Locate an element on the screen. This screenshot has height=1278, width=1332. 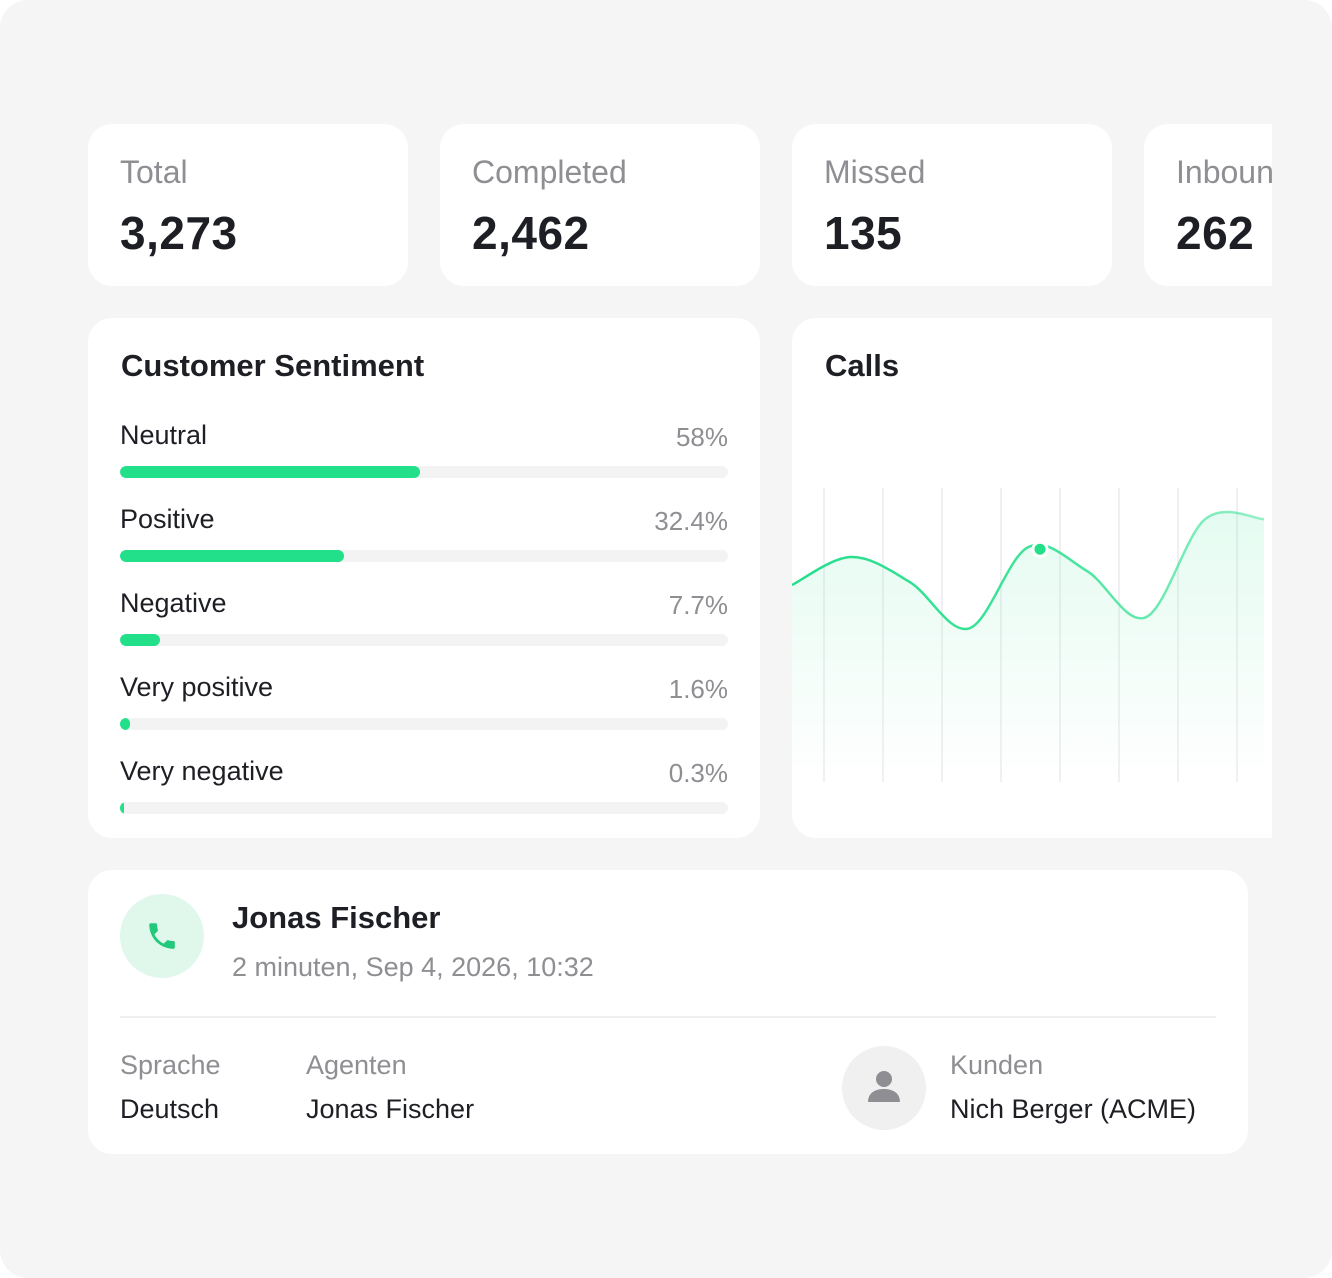
sentiment-name: Negative is located at coordinates (173, 603).